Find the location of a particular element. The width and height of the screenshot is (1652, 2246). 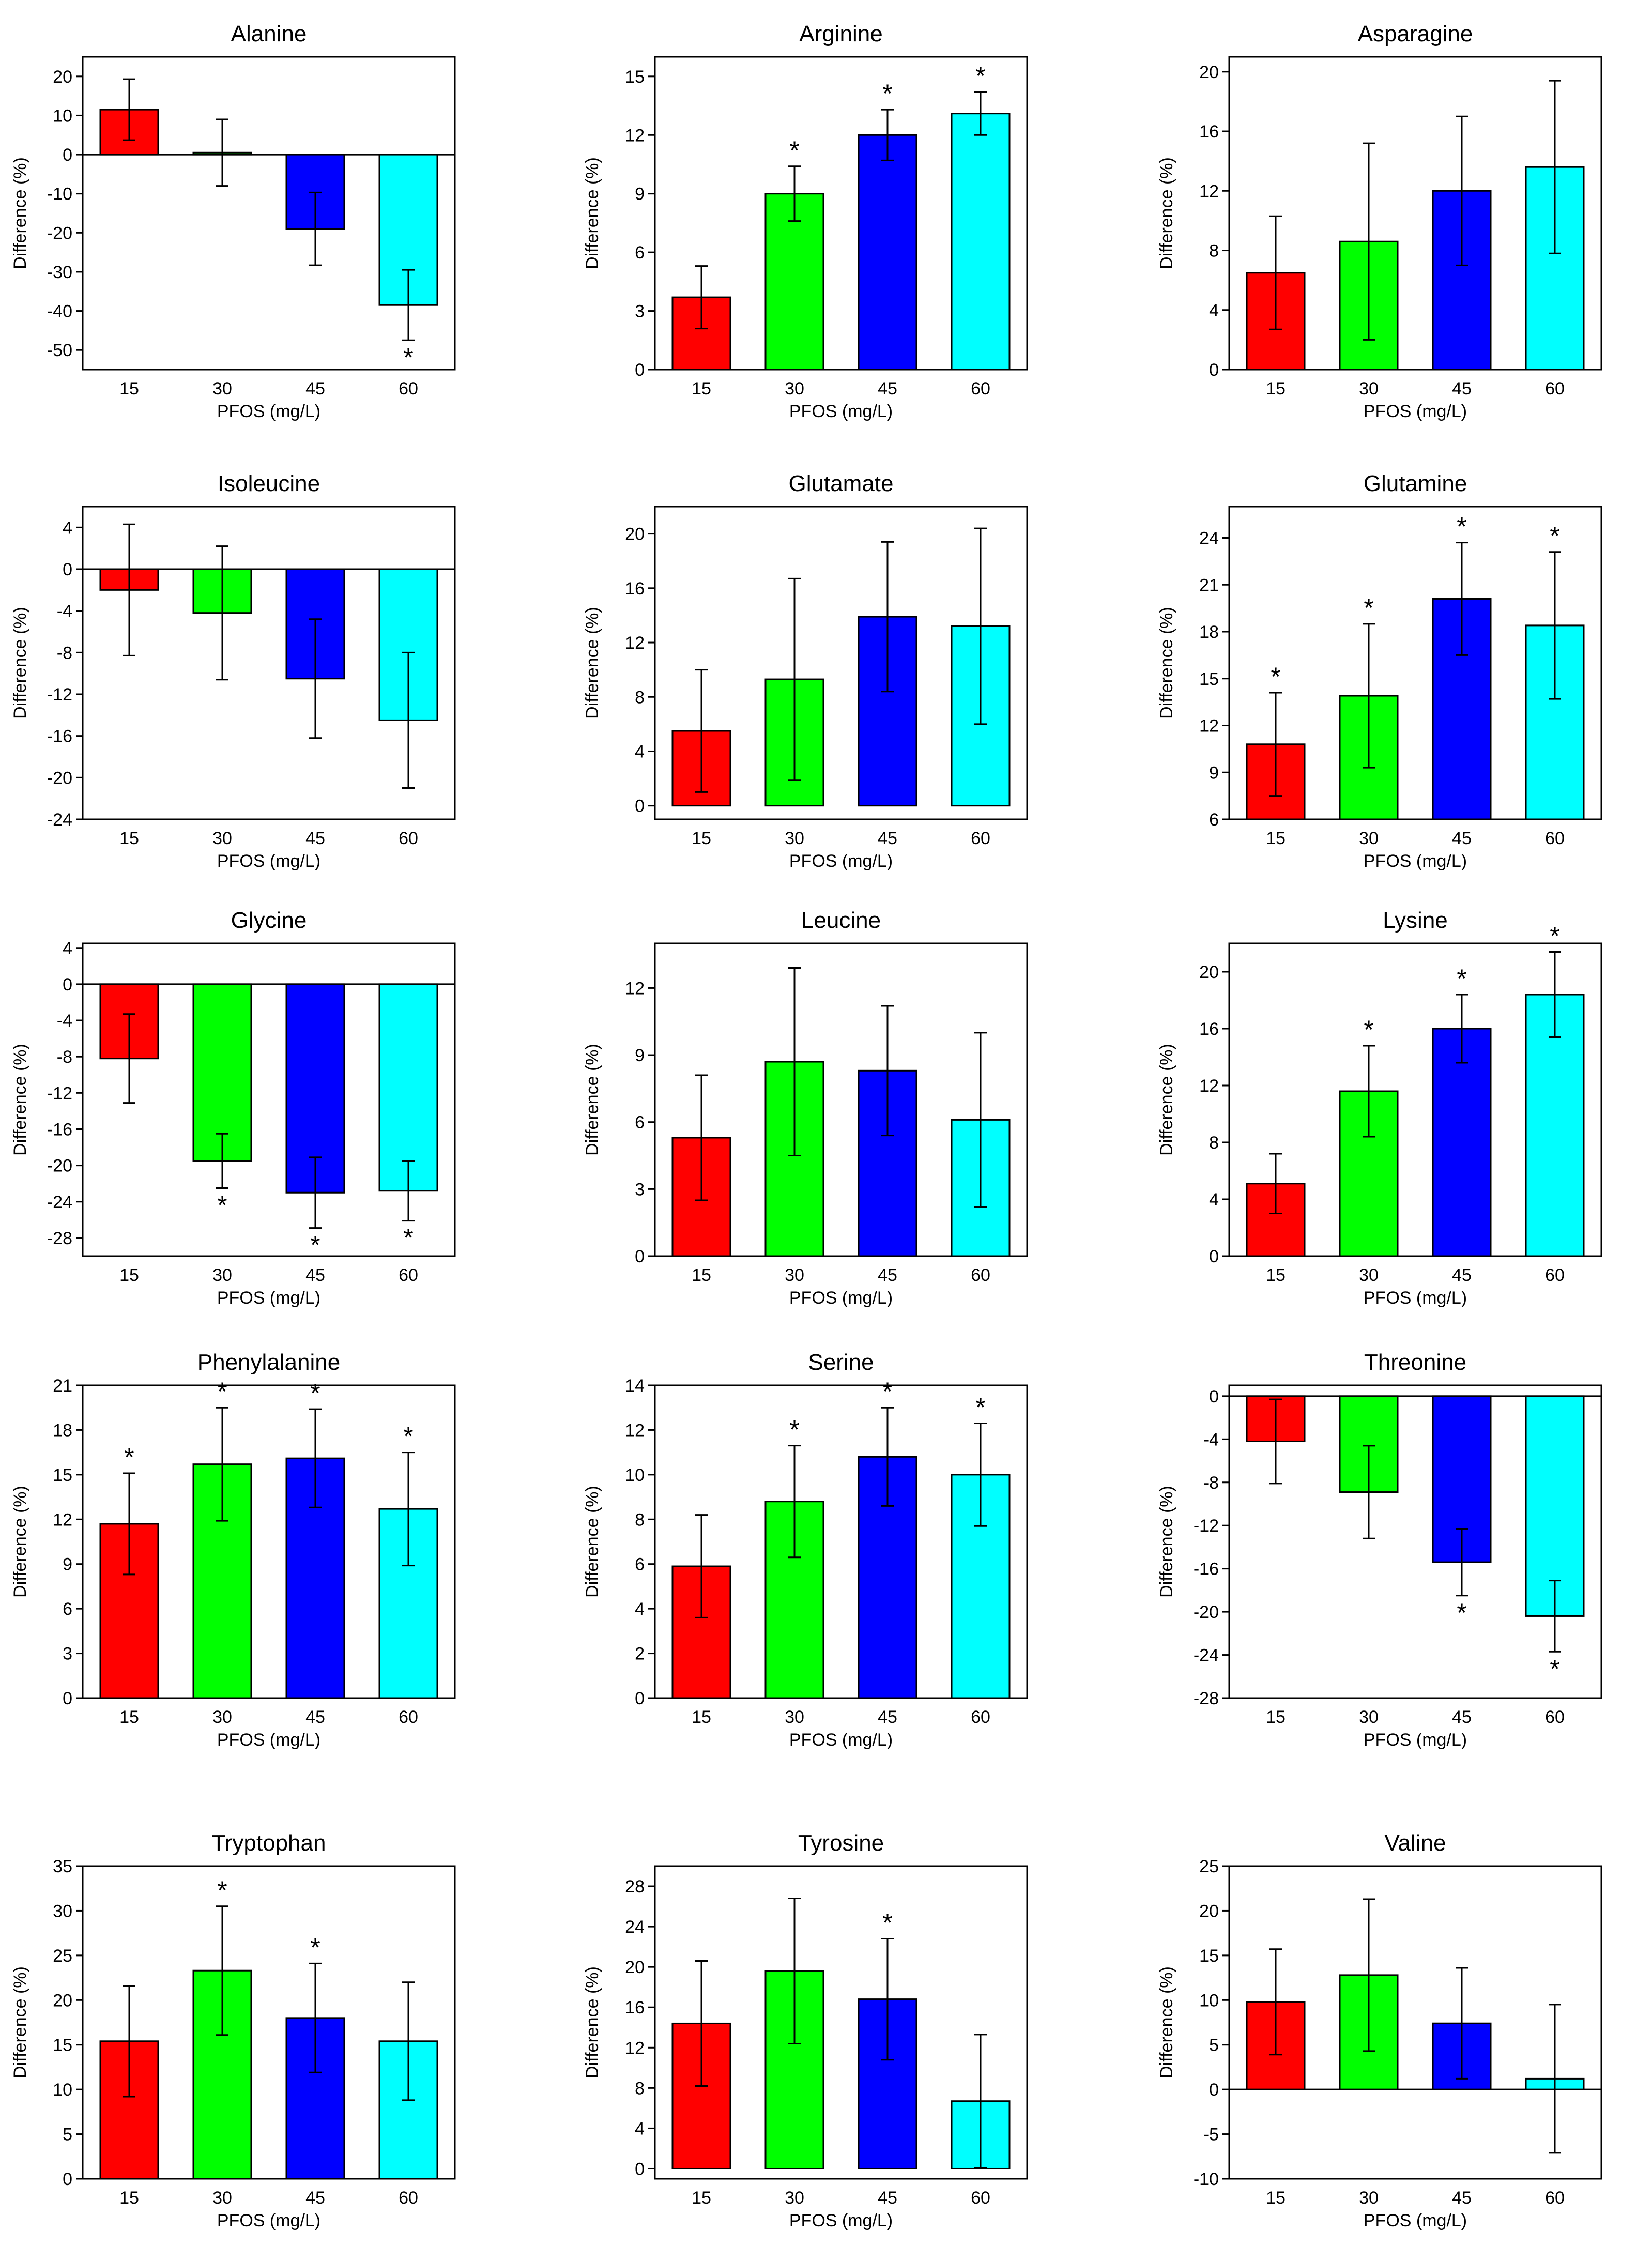

y-tick-label: 24 is located at coordinates (635, 1927).